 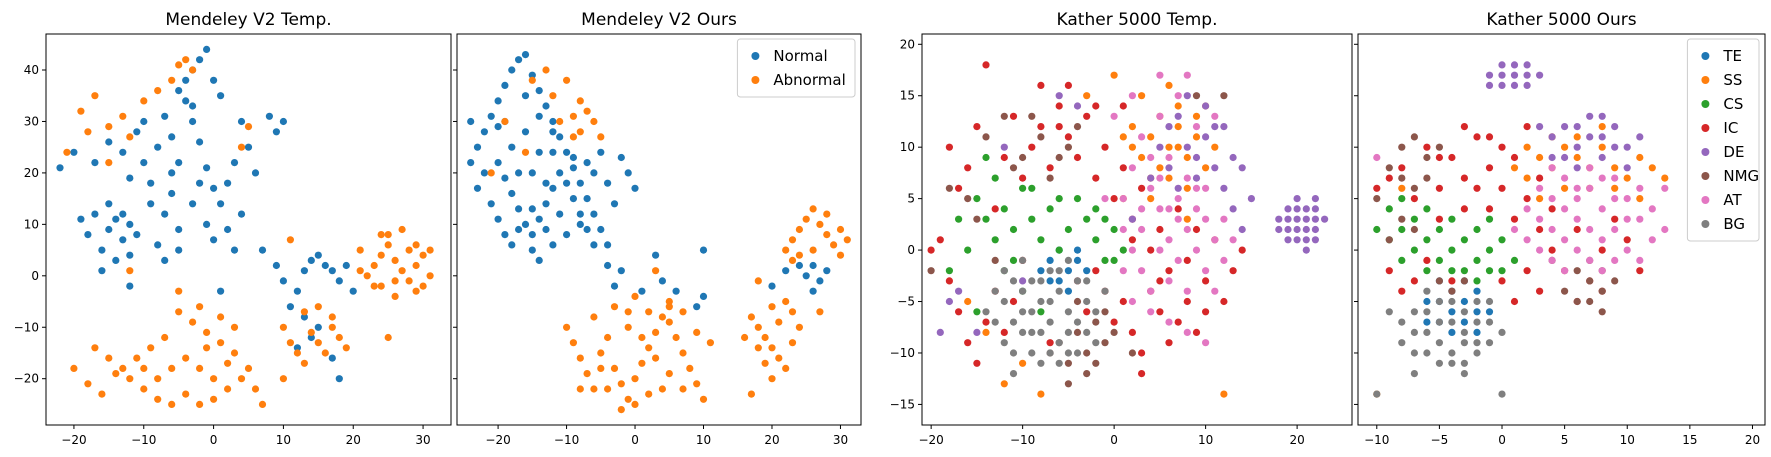 I want to click on legend-label: CS, so click(x=1733, y=104).